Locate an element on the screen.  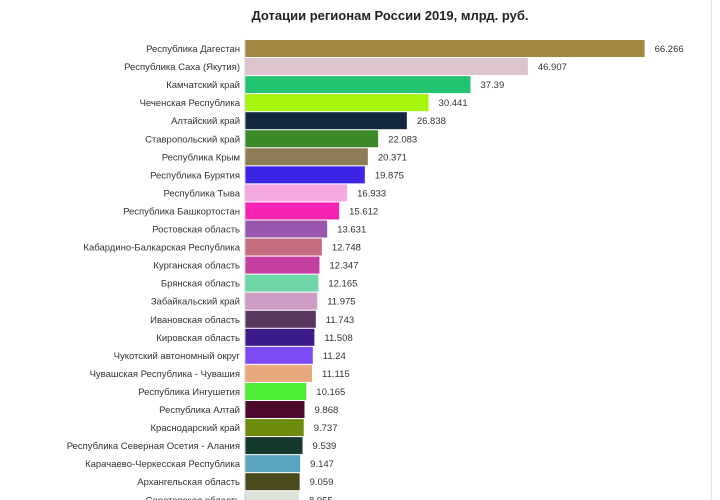
category-label: Республика Дагестан is located at coordinates (193, 49).